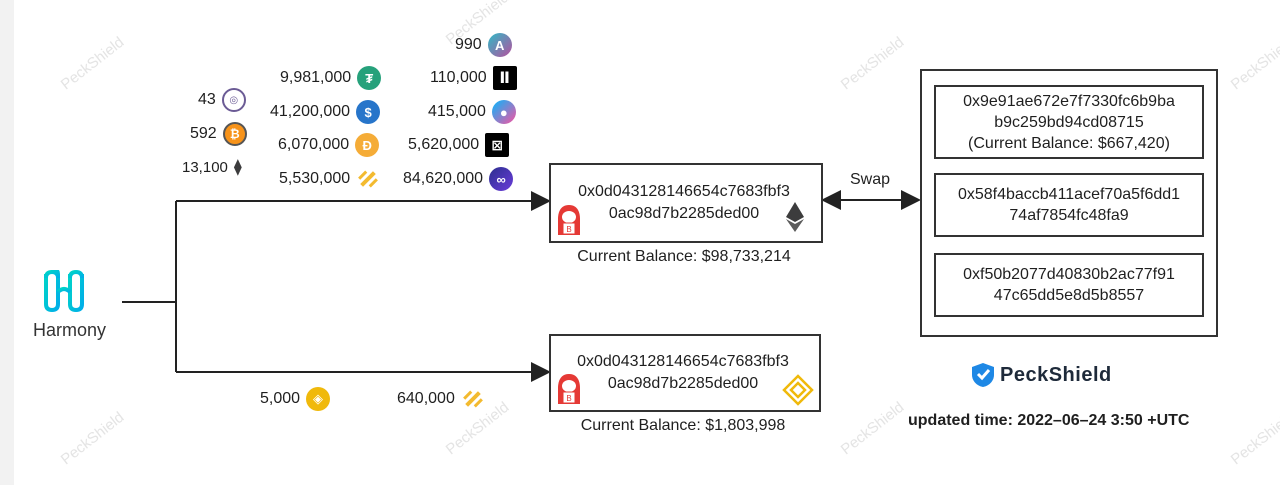  What do you see at coordinates (1056, 374) in the screenshot?
I see `brand-name: PeckShield` at bounding box center [1056, 374].